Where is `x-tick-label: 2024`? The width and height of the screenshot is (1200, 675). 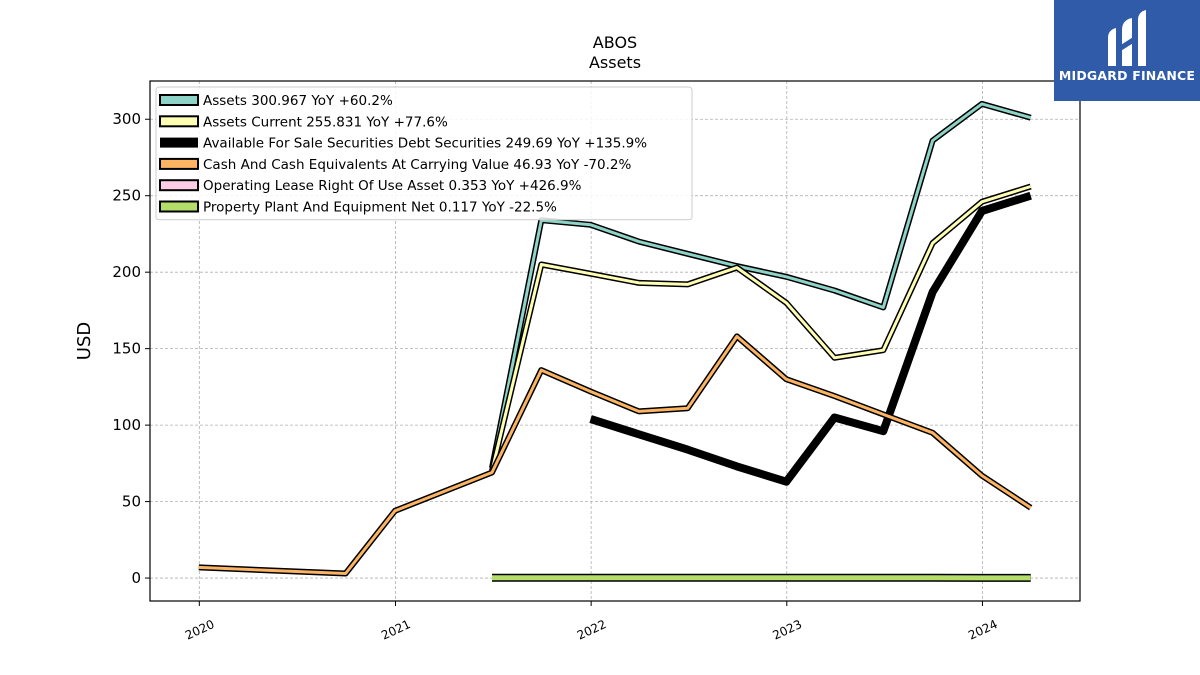
x-tick-label: 2024 is located at coordinates (983, 630).